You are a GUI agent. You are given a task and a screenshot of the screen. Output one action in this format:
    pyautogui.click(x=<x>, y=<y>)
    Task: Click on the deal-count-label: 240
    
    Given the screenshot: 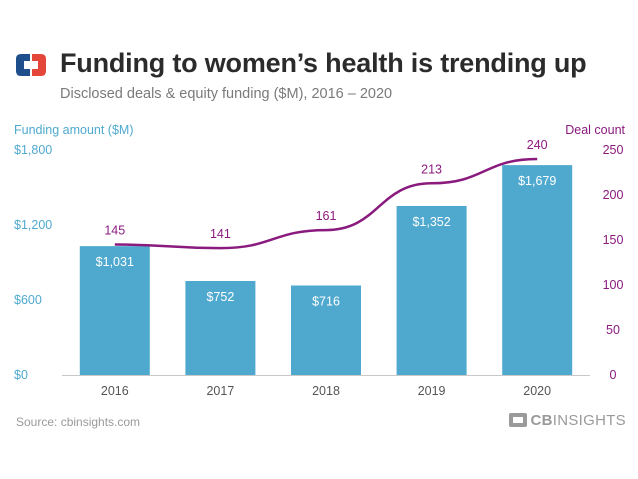 What is the action you would take?
    pyautogui.click(x=537, y=145)
    